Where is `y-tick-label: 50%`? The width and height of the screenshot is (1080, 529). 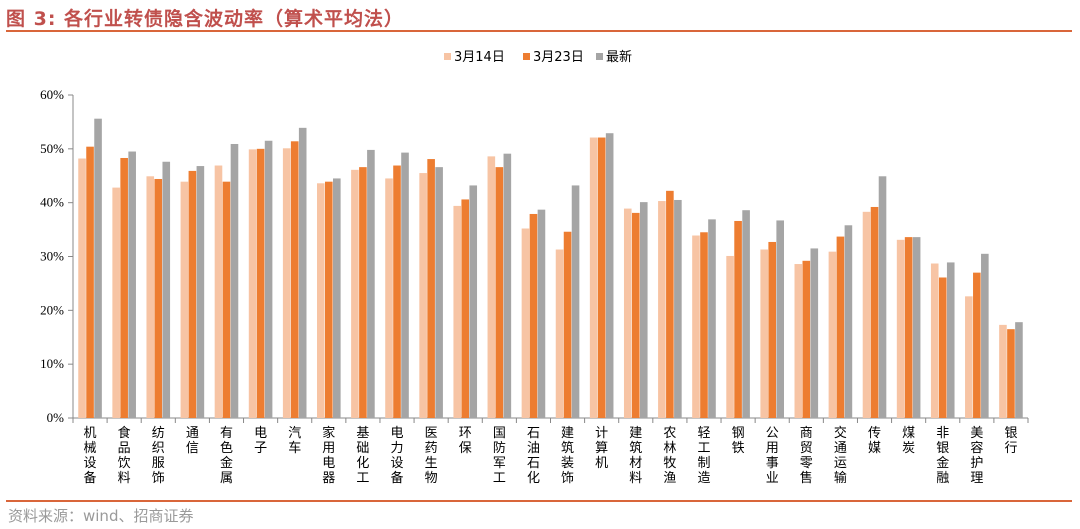
y-tick-label: 50% is located at coordinates (52, 148).